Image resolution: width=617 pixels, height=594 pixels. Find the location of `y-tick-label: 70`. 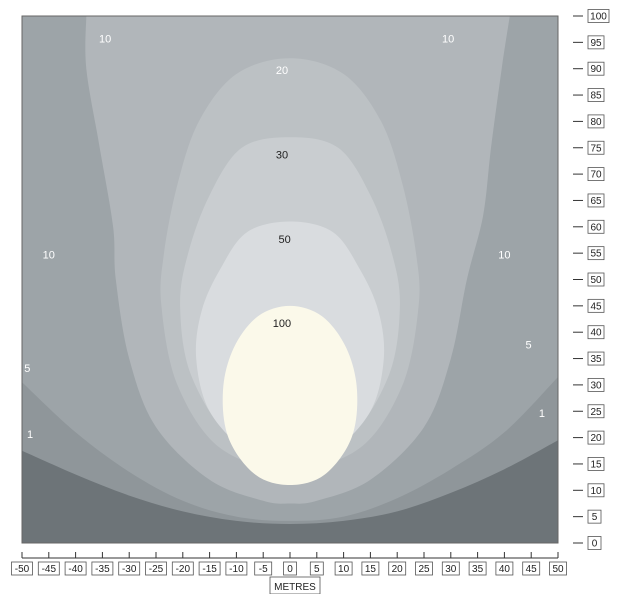

y-tick-label: 70 is located at coordinates (596, 175).